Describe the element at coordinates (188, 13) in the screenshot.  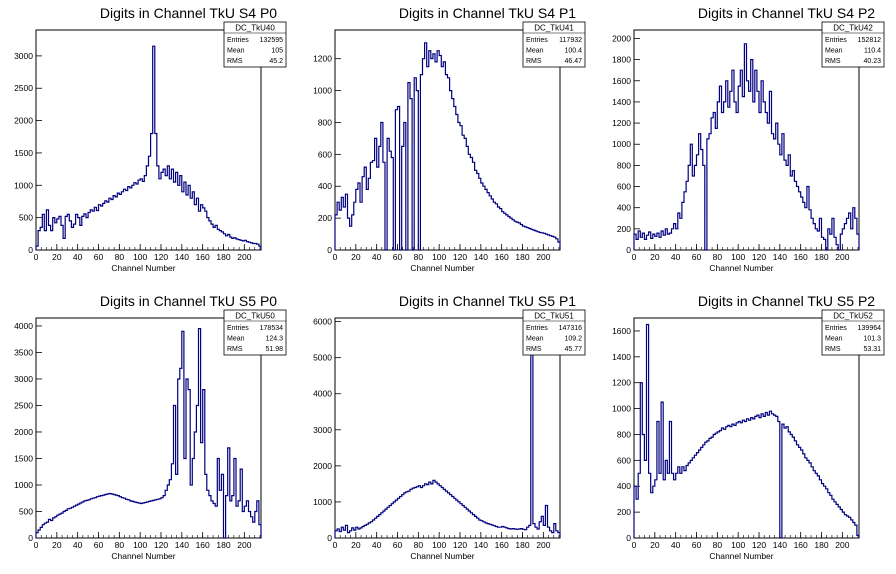
I see `panel-title: Digits in Channel TkU S4 P0` at that location.